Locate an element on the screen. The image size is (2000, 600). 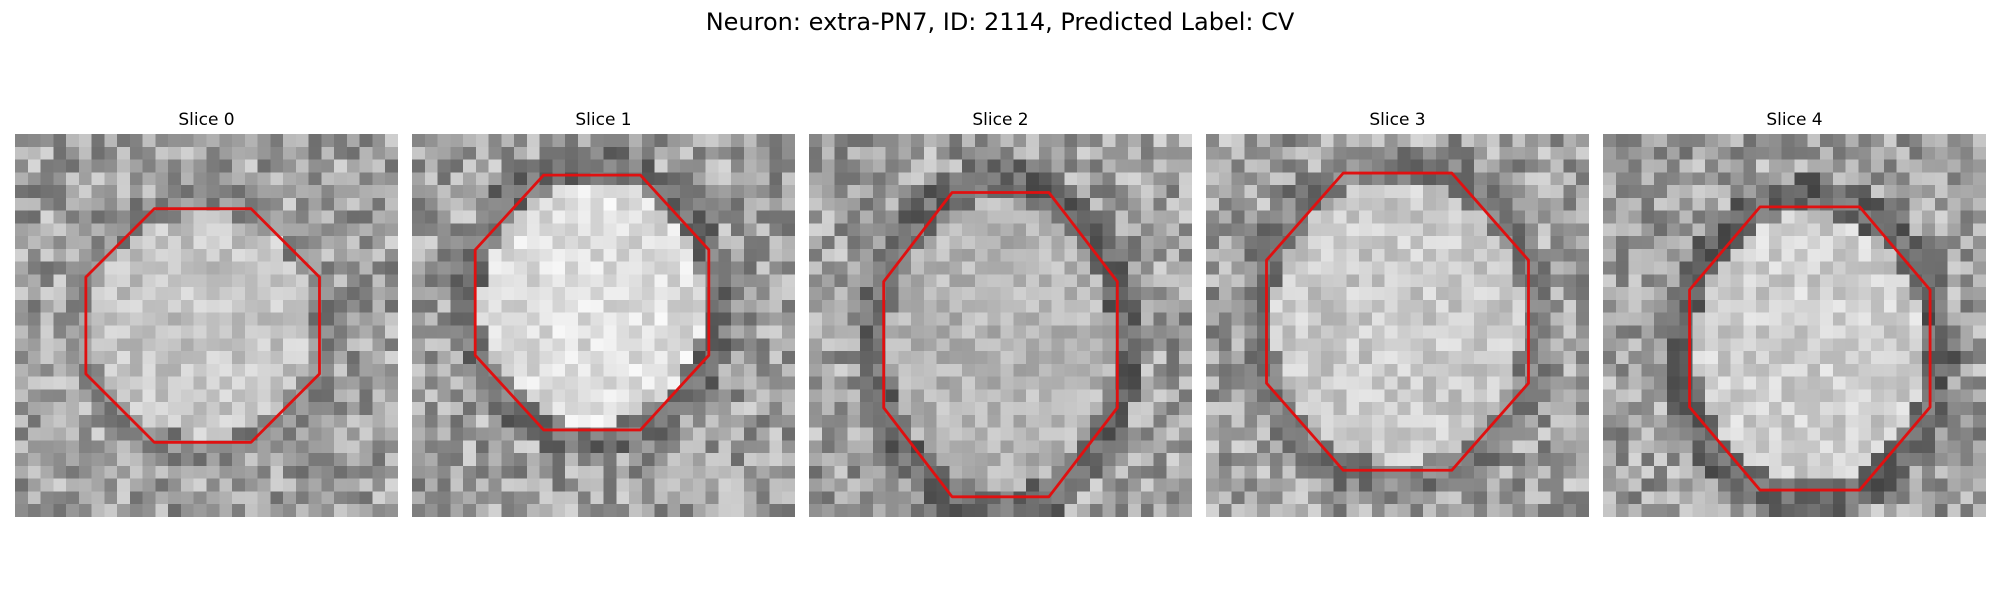
slice-panel-1: Slice 1 is located at coordinates (603, 312).